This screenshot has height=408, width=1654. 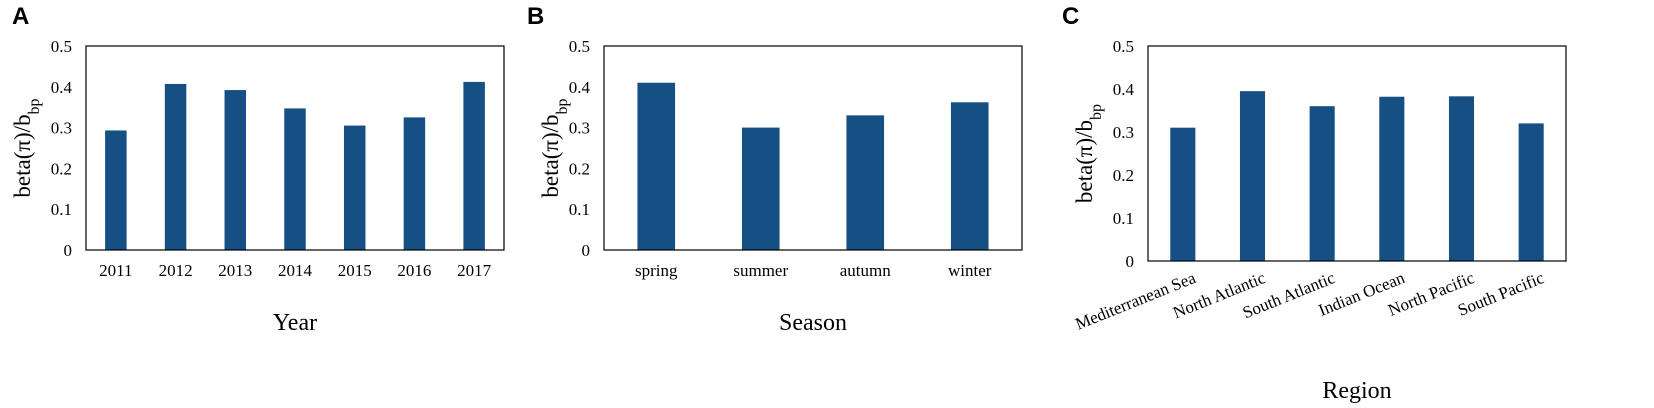 I want to click on bar-2016, so click(x=414, y=184).